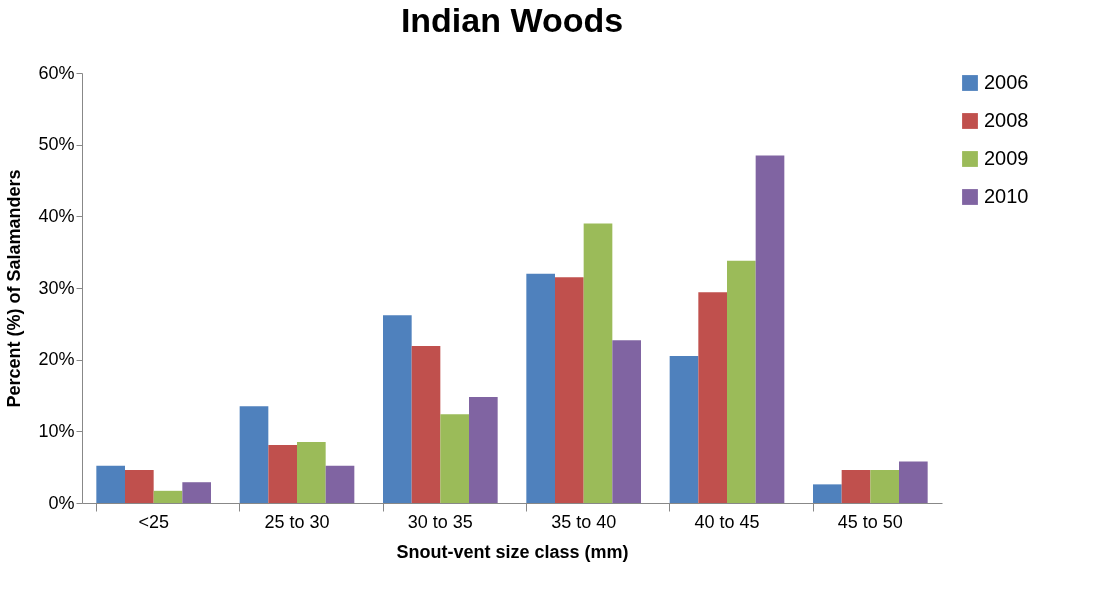  I want to click on x-tick-label: 40 to 45, so click(727, 521).